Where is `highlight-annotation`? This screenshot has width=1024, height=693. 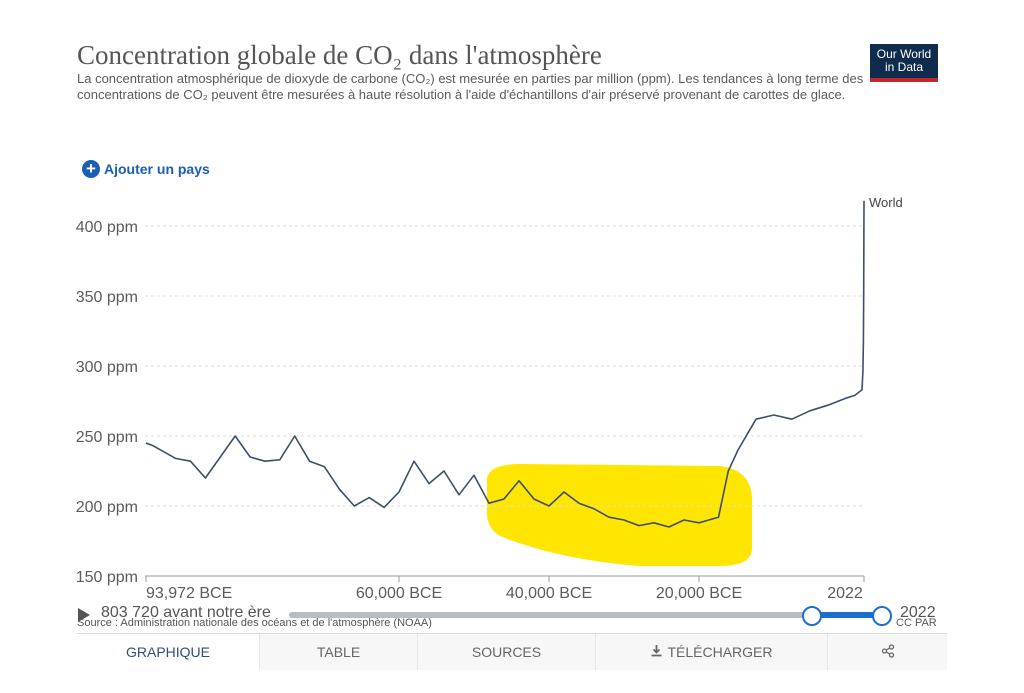
highlight-annotation is located at coordinates (619, 515).